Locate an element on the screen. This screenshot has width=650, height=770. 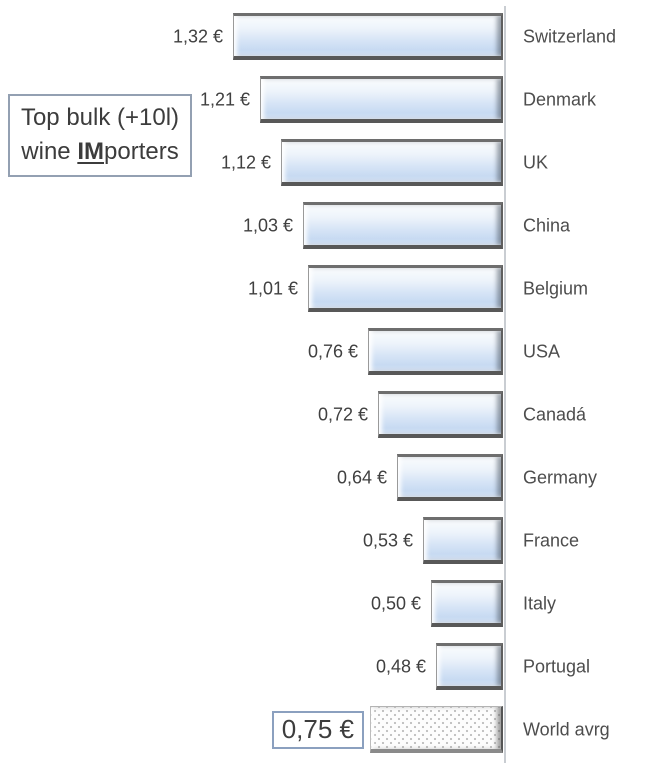
category-label: Portugal is located at coordinates (557, 666).